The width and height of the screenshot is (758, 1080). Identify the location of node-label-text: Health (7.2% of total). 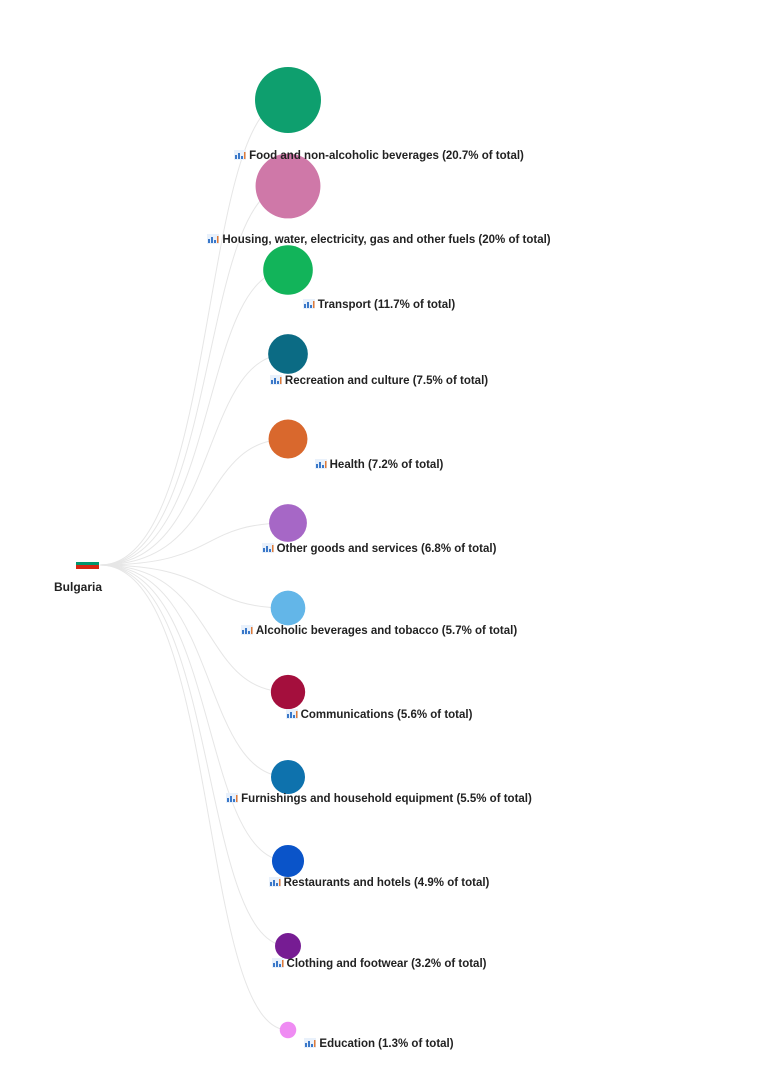
(386, 465).